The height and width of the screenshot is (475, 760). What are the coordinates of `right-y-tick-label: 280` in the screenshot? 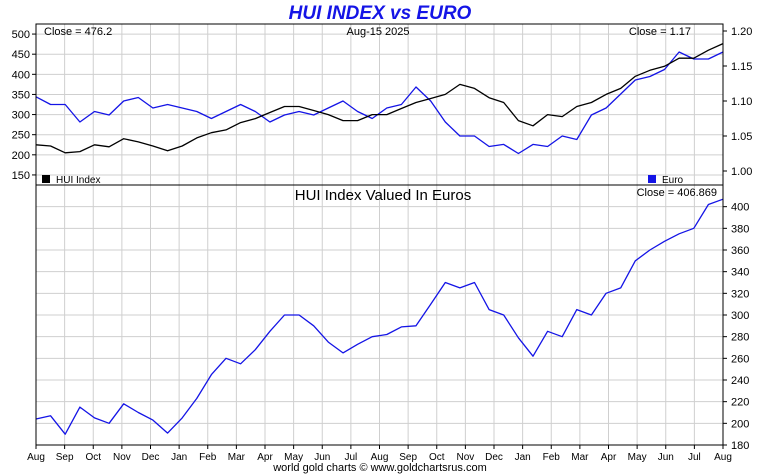 It's located at (740, 338).